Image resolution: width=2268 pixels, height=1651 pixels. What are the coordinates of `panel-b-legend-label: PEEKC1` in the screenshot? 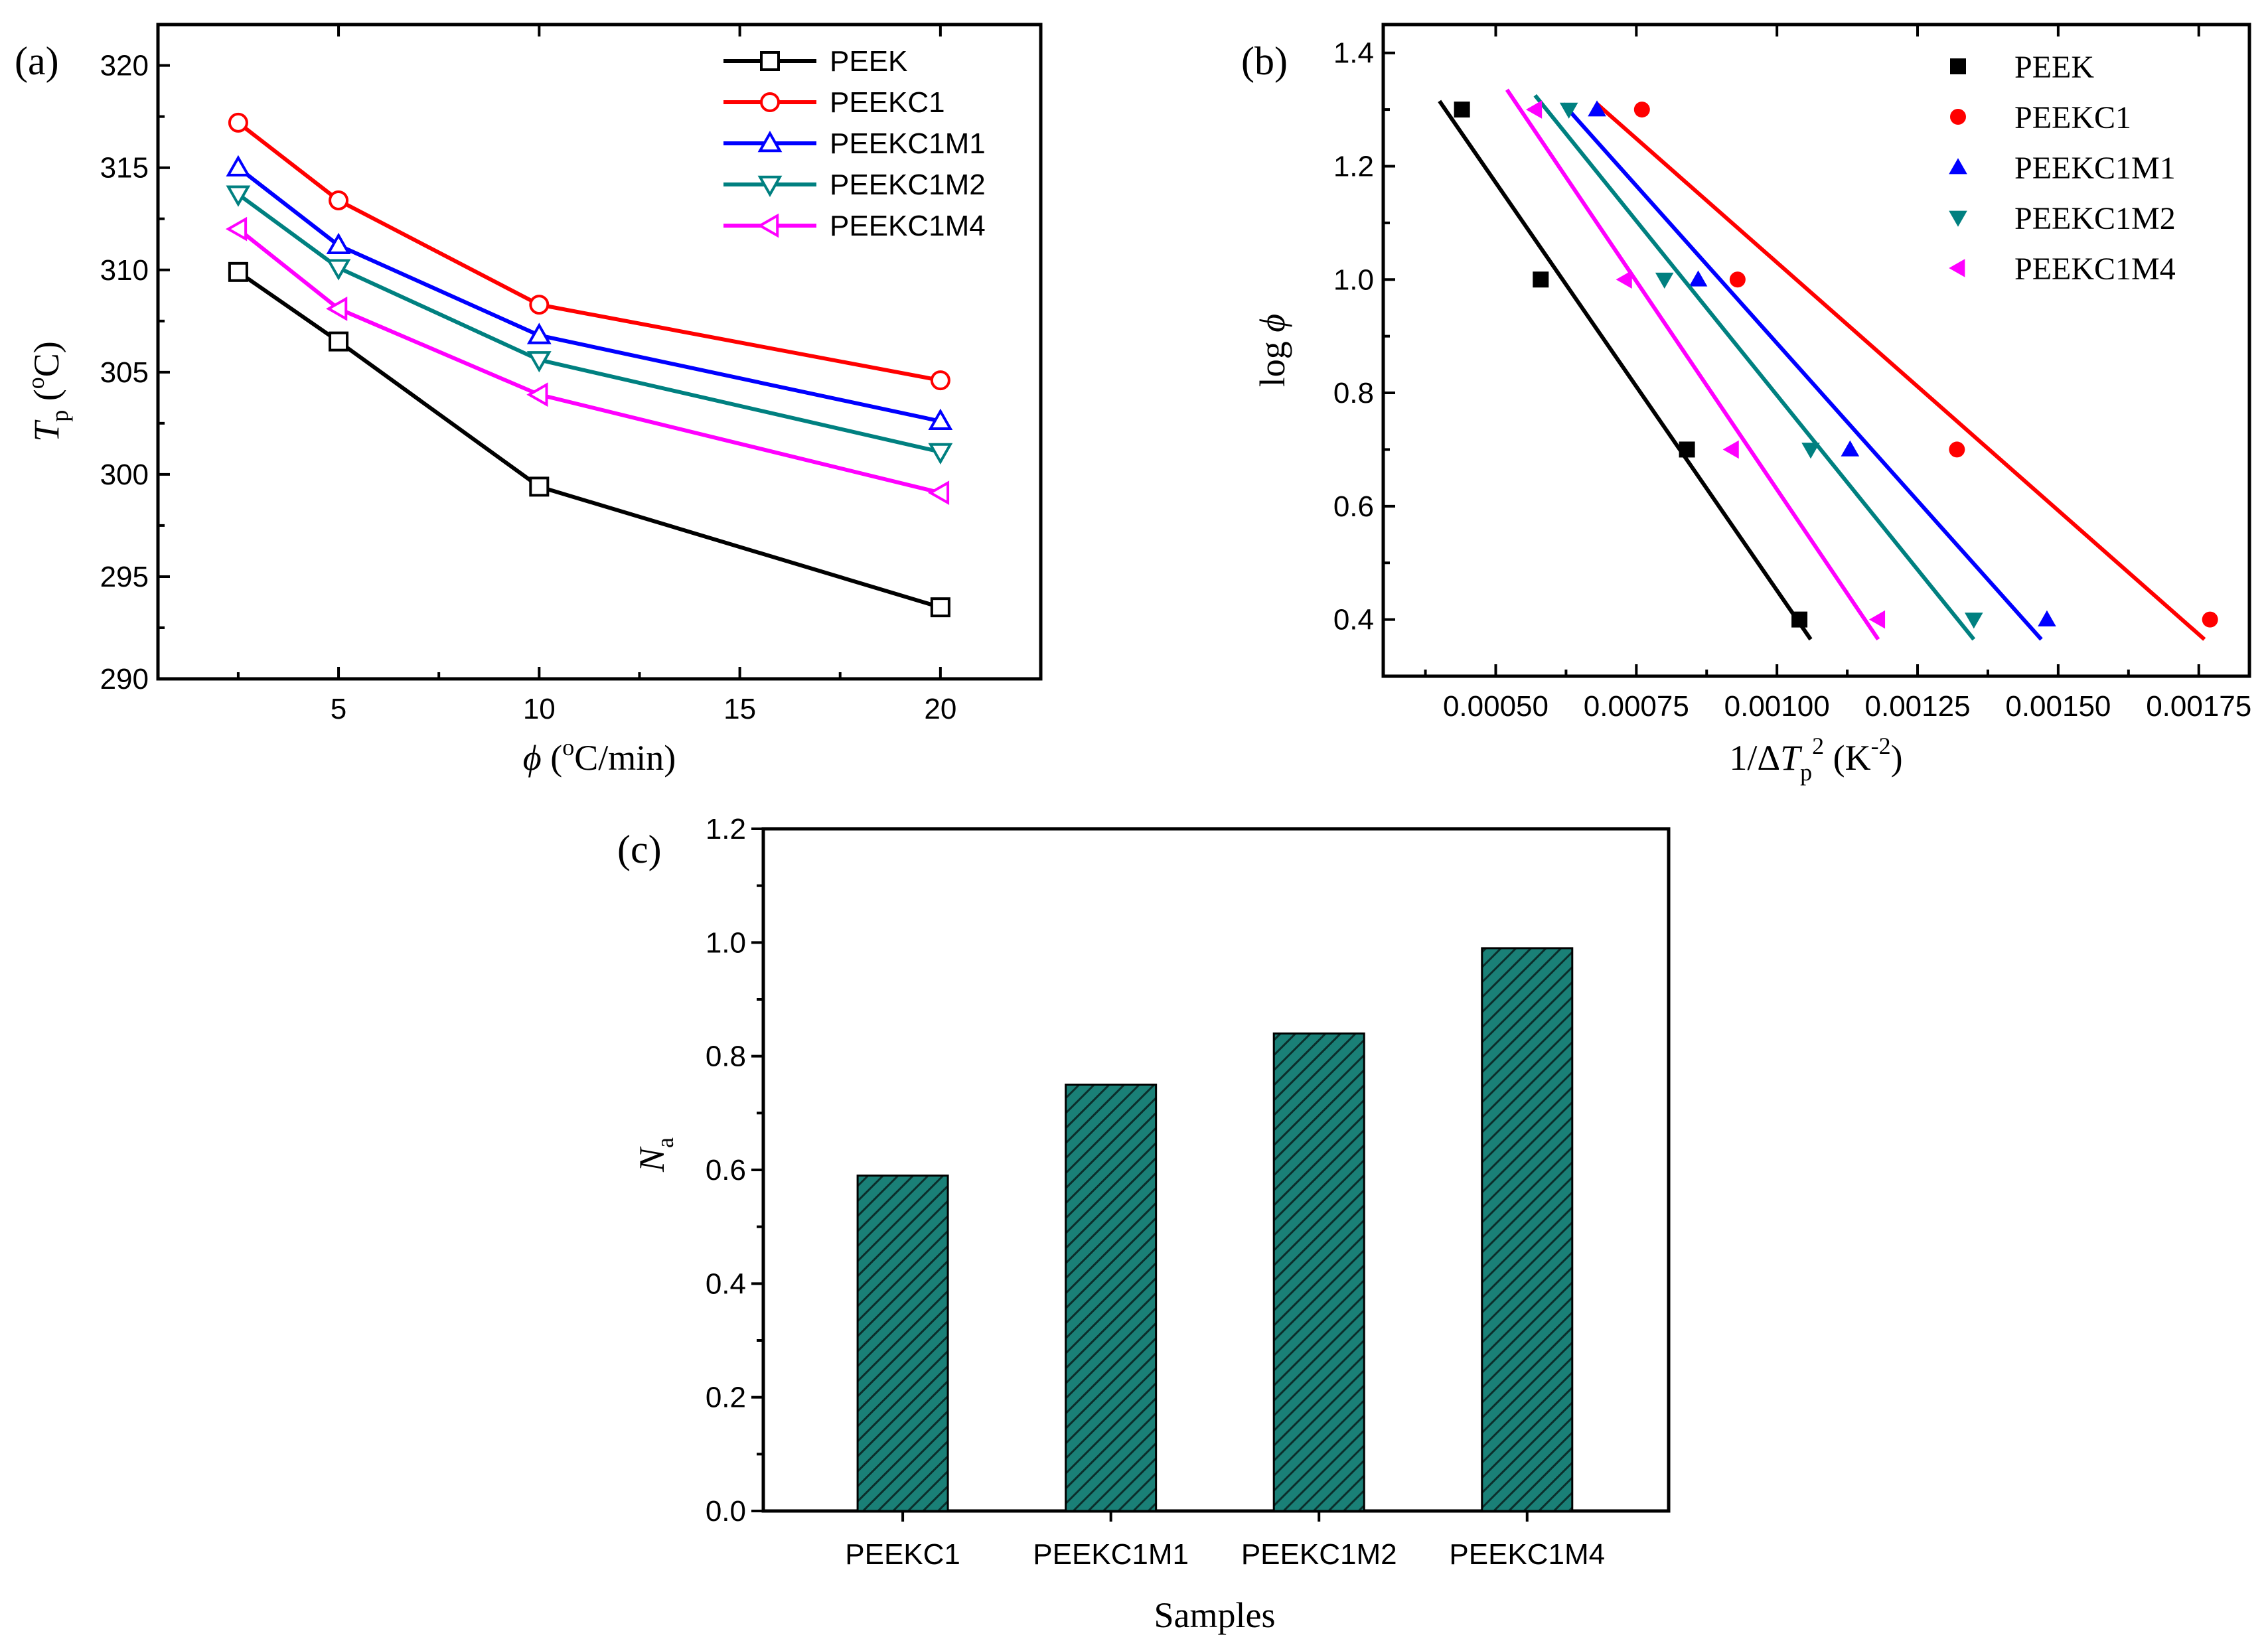 It's located at (2072, 117).